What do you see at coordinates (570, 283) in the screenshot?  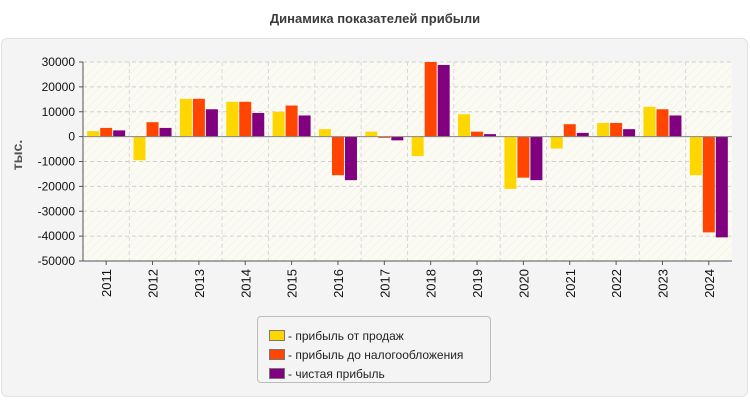 I see `x-tick-label: 2021` at bounding box center [570, 283].